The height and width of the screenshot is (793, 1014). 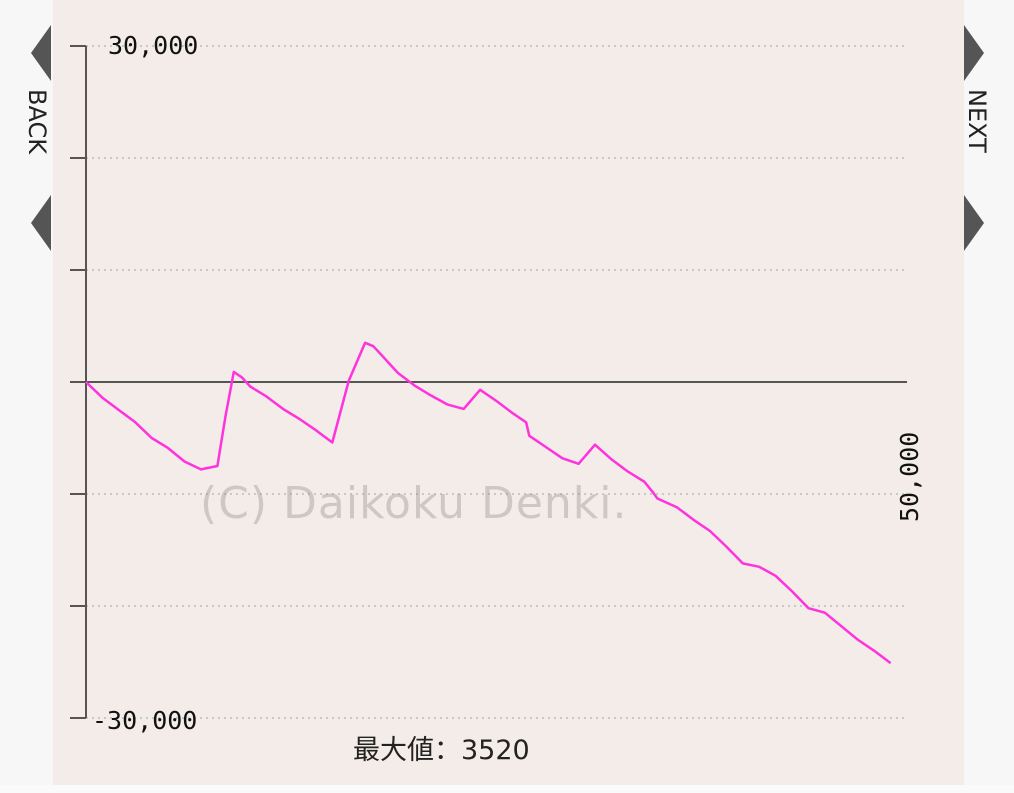 What do you see at coordinates (909, 477) in the screenshot?
I see `xtick-label-right: 50,000` at bounding box center [909, 477].